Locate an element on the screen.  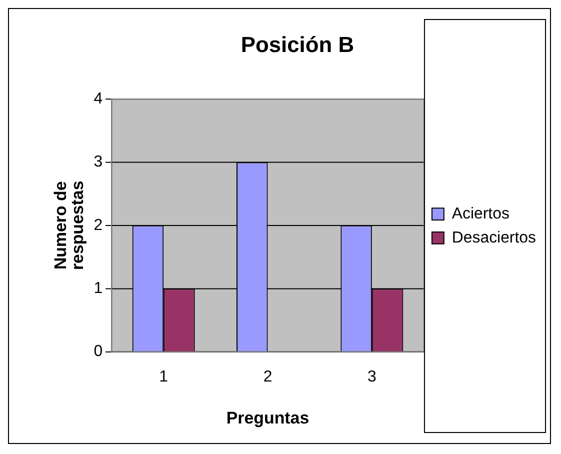
y-tick-label: 0 is located at coordinates (98, 351).